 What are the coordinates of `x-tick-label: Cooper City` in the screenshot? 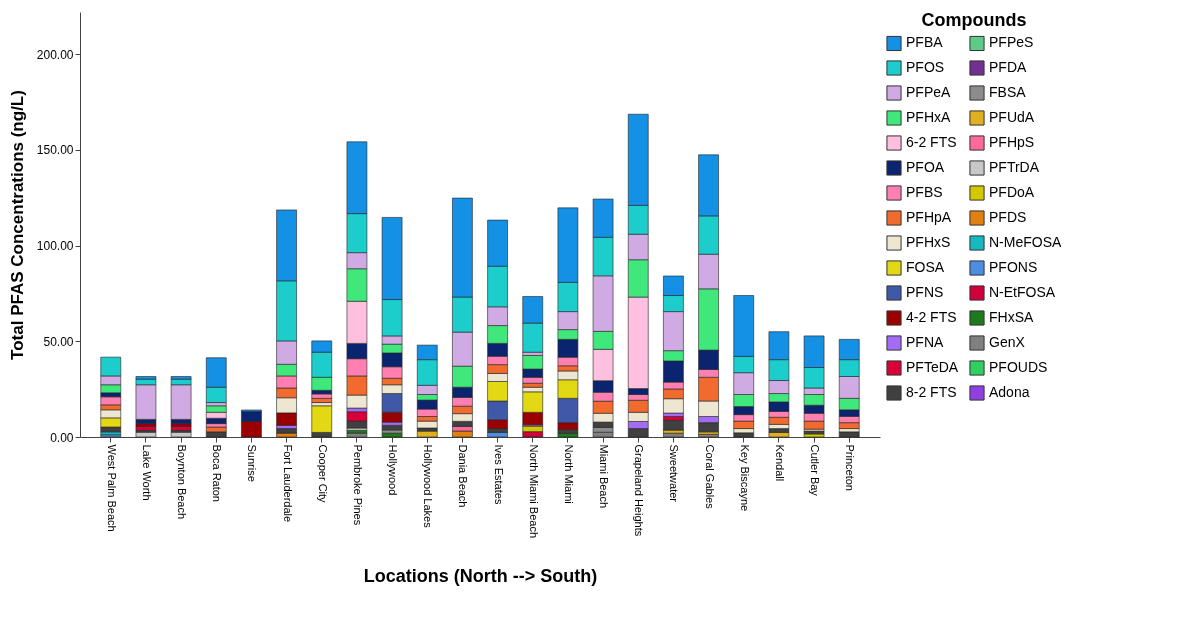 It's located at (322, 474).